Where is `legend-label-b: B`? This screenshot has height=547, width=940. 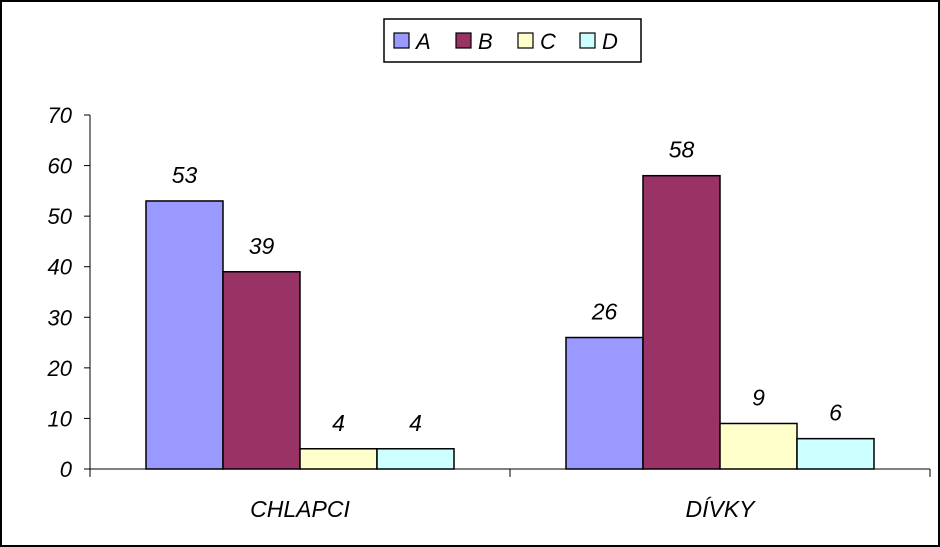 legend-label-b: B is located at coordinates (485, 41).